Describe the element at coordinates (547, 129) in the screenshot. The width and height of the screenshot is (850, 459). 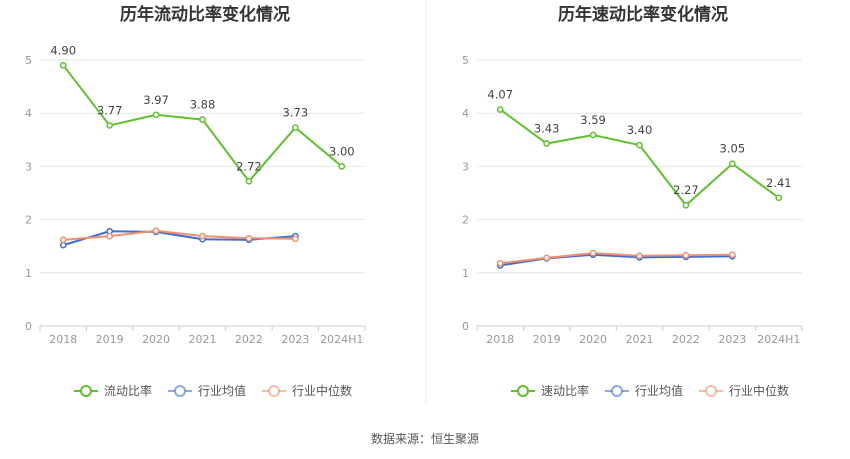
I see `data-label: 3.43` at that location.